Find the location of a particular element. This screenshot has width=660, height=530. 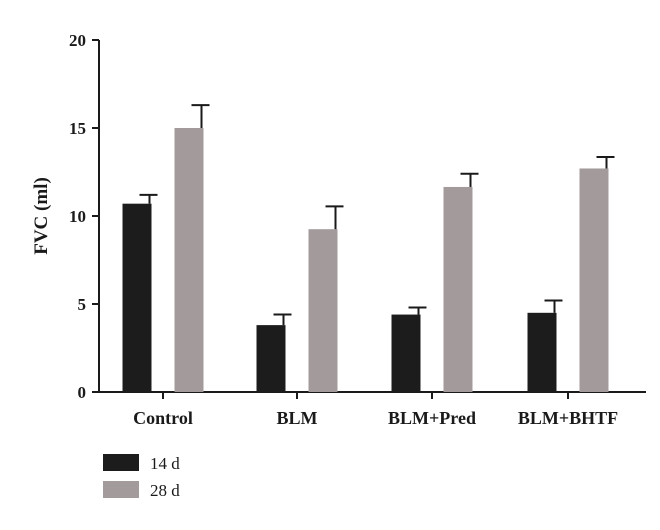

y-tick-label: 10 is located at coordinates (77, 216).